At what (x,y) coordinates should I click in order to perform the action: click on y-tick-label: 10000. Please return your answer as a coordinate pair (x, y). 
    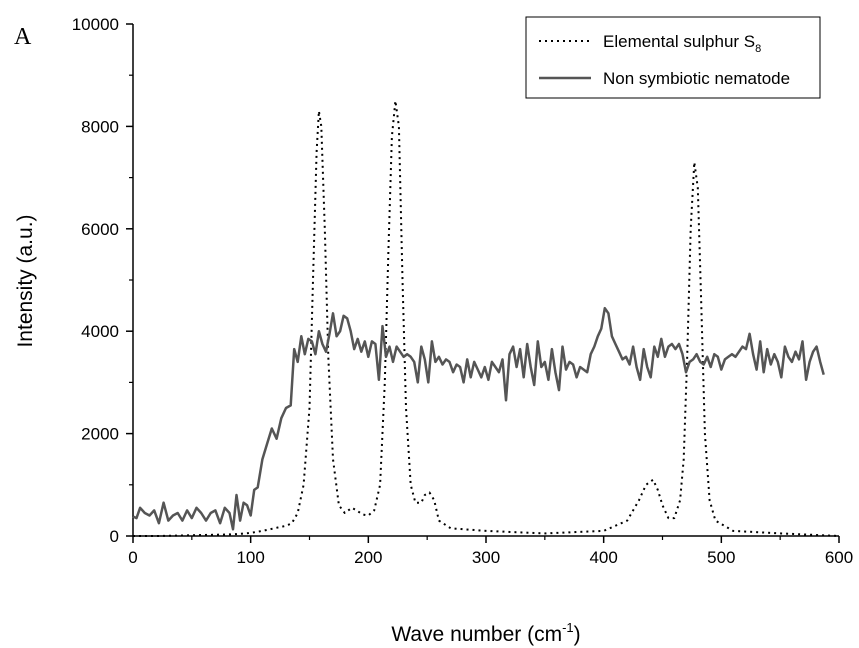
    Looking at the image, I should click on (95, 24).